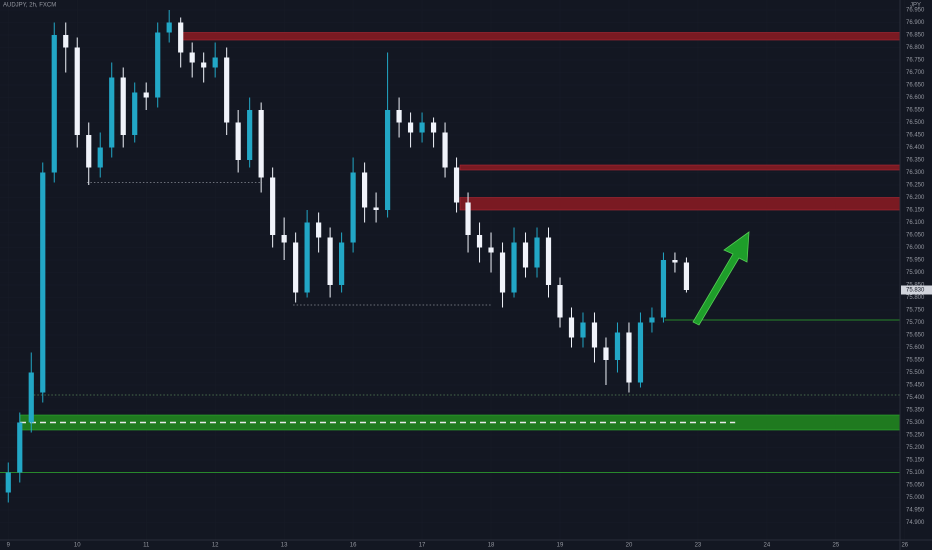  What do you see at coordinates (915, 211) in the screenshot?
I see `y-tick-label: 76.150` at bounding box center [915, 211].